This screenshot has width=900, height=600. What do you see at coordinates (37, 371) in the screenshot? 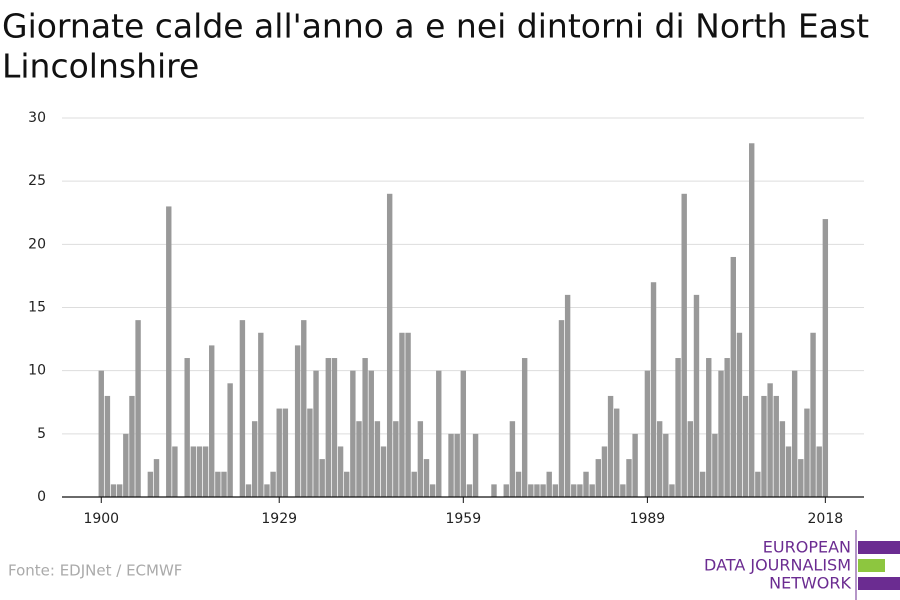
I see `y-tick-label: 10` at bounding box center [37, 371].